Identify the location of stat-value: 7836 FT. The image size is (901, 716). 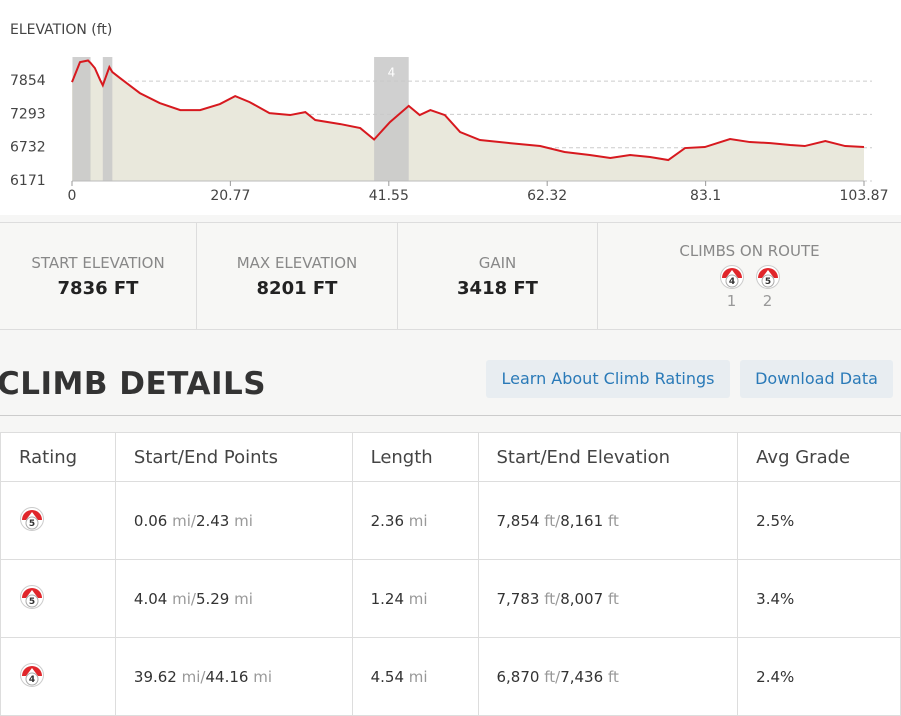
(98, 288).